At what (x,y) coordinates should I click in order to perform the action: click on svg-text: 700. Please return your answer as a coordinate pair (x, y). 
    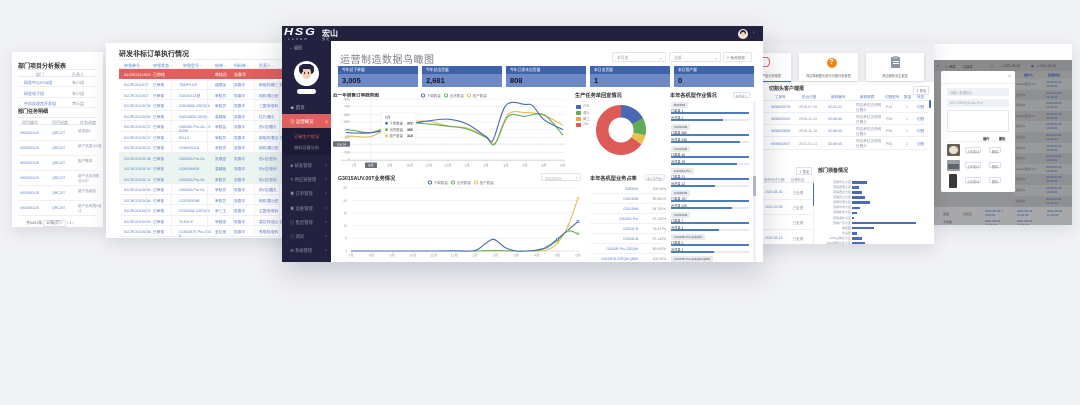
    Looking at the image, I should click on (347, 107).